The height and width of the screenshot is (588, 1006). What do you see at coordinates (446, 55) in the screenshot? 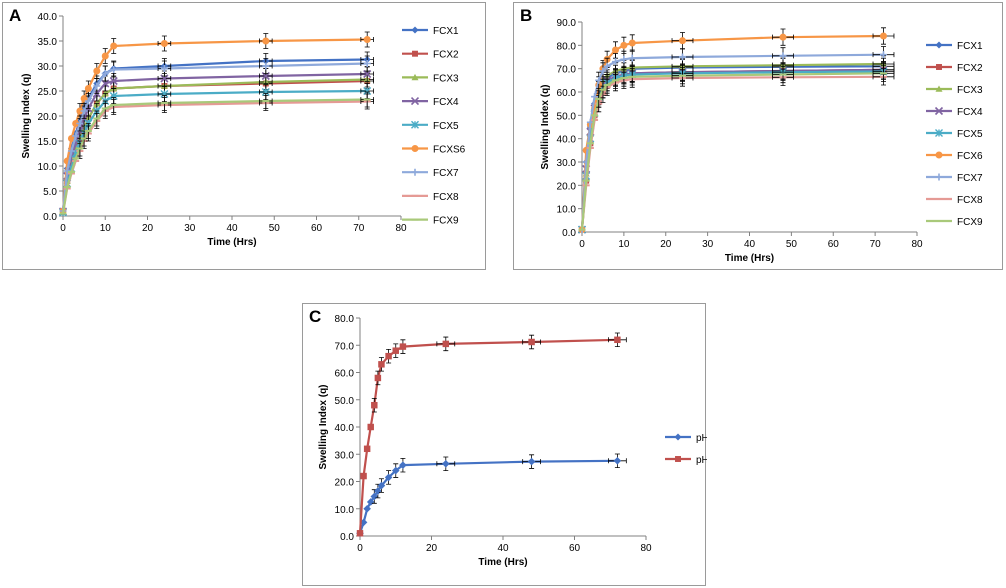
I see `legend-label: FCX2` at bounding box center [446, 55].